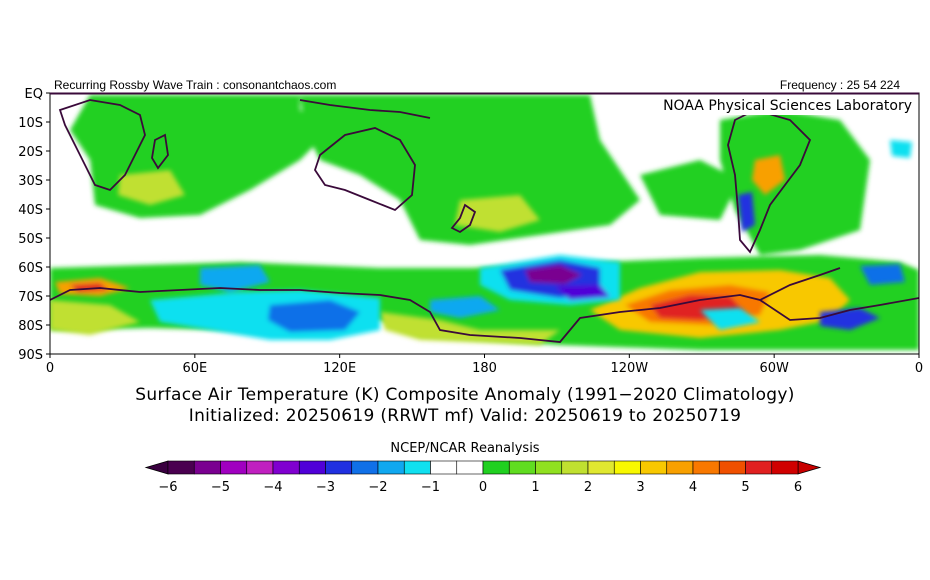 The image size is (930, 580). What do you see at coordinates (339, 368) in the screenshot?
I see `lon-label: 120E` at bounding box center [339, 368].